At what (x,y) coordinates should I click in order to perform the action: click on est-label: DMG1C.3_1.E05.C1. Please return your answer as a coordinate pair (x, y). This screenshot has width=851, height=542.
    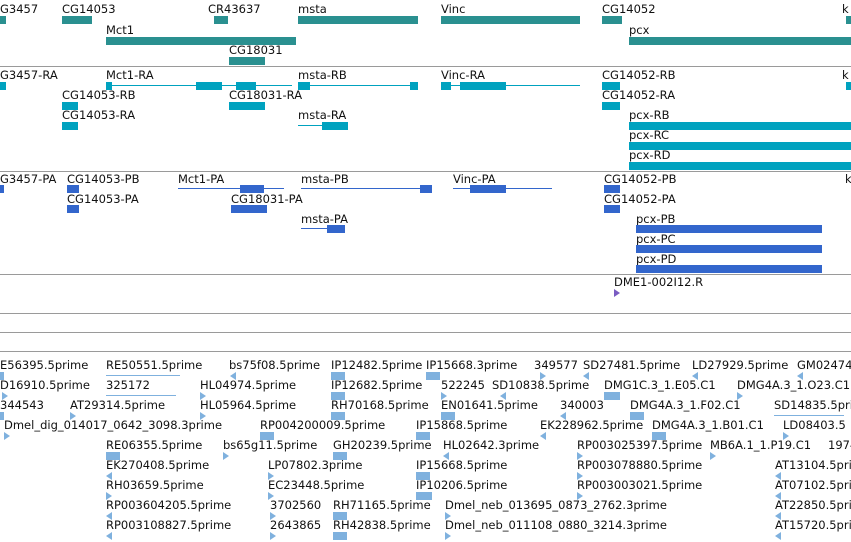
    Looking at the image, I should click on (660, 385).